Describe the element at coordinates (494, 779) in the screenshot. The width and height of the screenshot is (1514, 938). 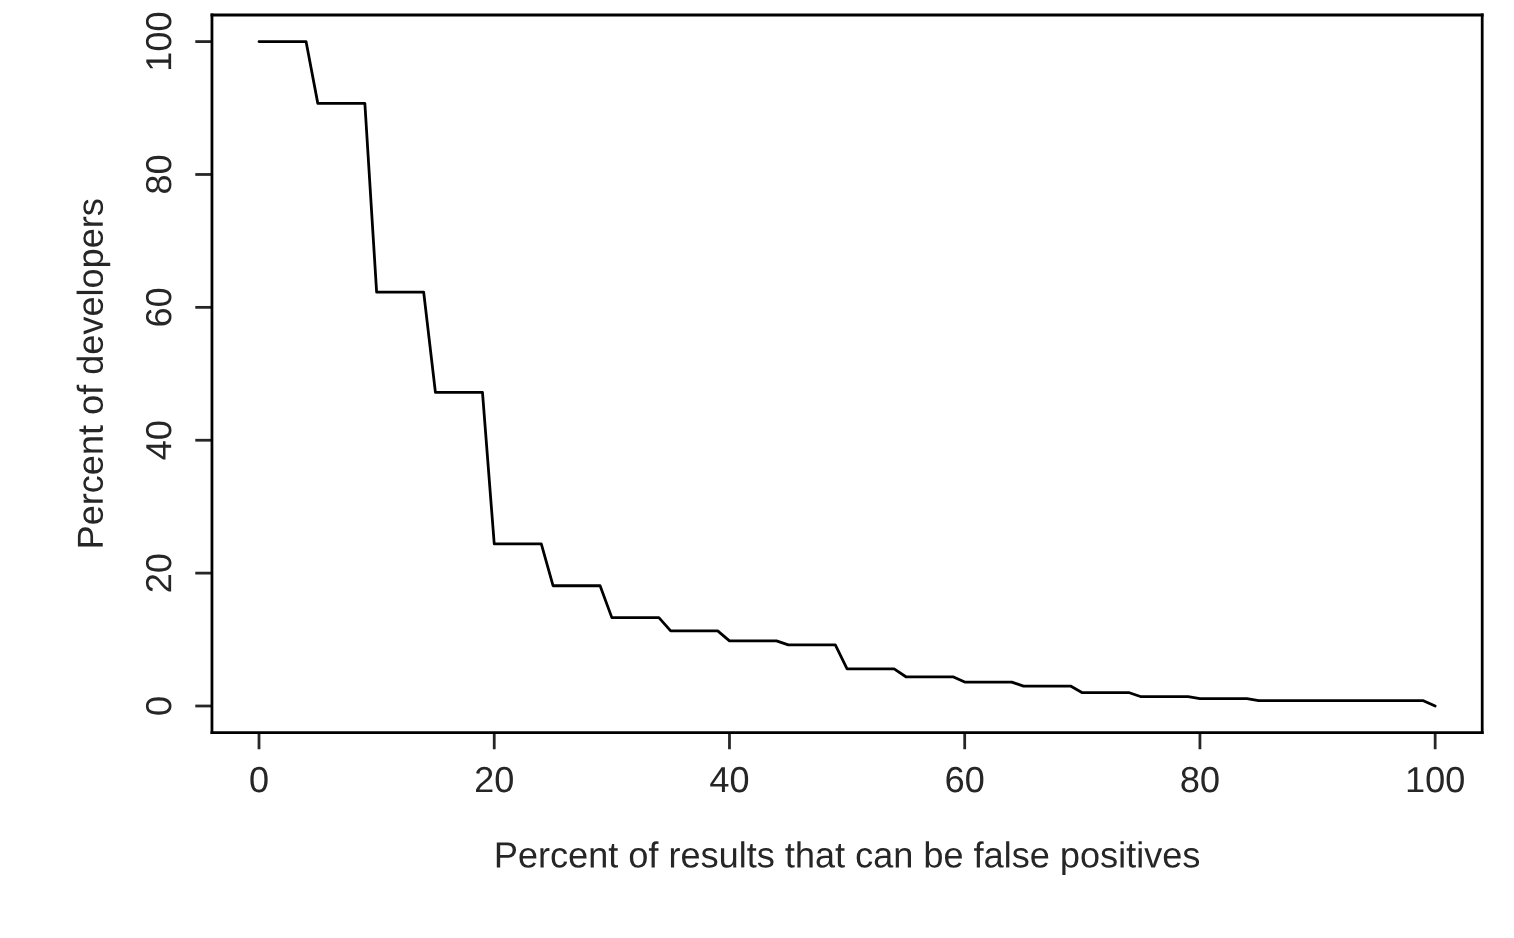
I see `x-tick-label: 20` at that location.